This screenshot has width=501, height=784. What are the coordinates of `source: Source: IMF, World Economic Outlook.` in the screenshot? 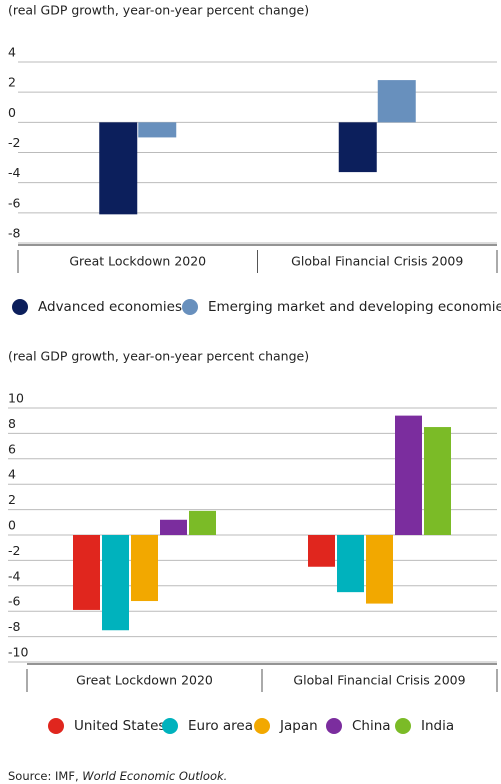 It's located at (117, 776).